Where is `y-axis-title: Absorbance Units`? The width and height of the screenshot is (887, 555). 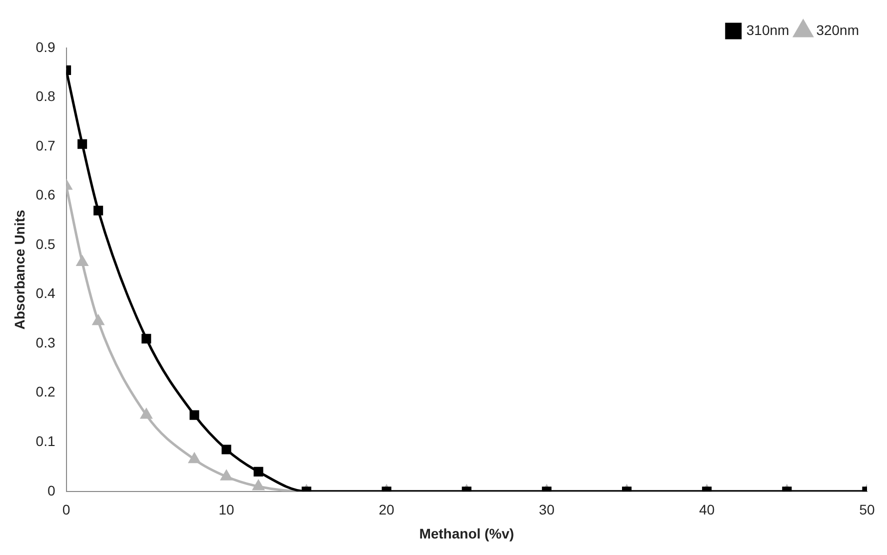
y-axis-title: Absorbance Units is located at coordinates (19, 270).